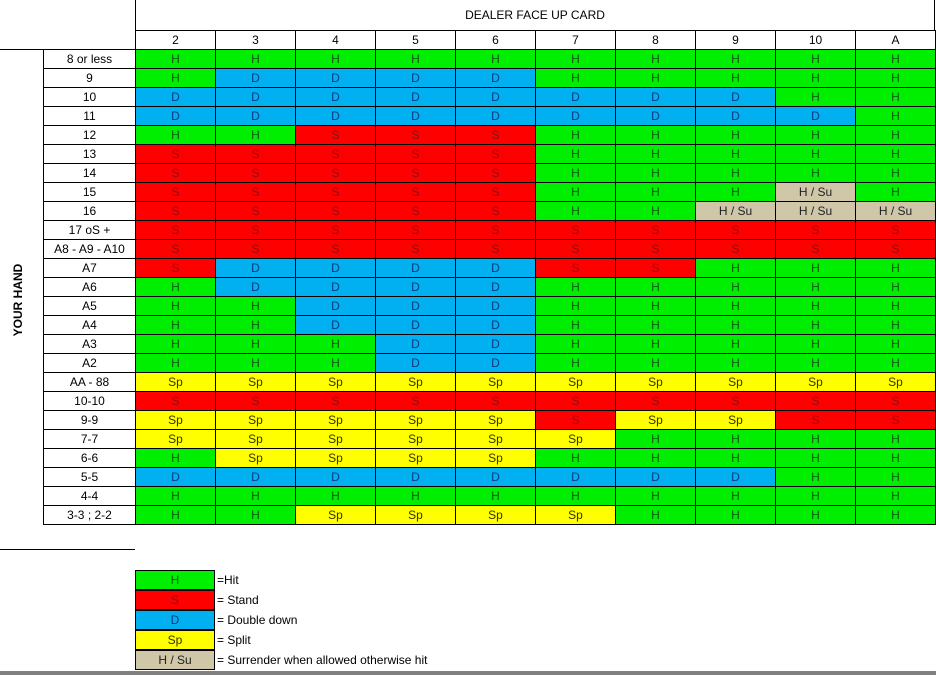 Image resolution: width=936 pixels, height=675 pixels. I want to click on row-label: 15, so click(89, 192).